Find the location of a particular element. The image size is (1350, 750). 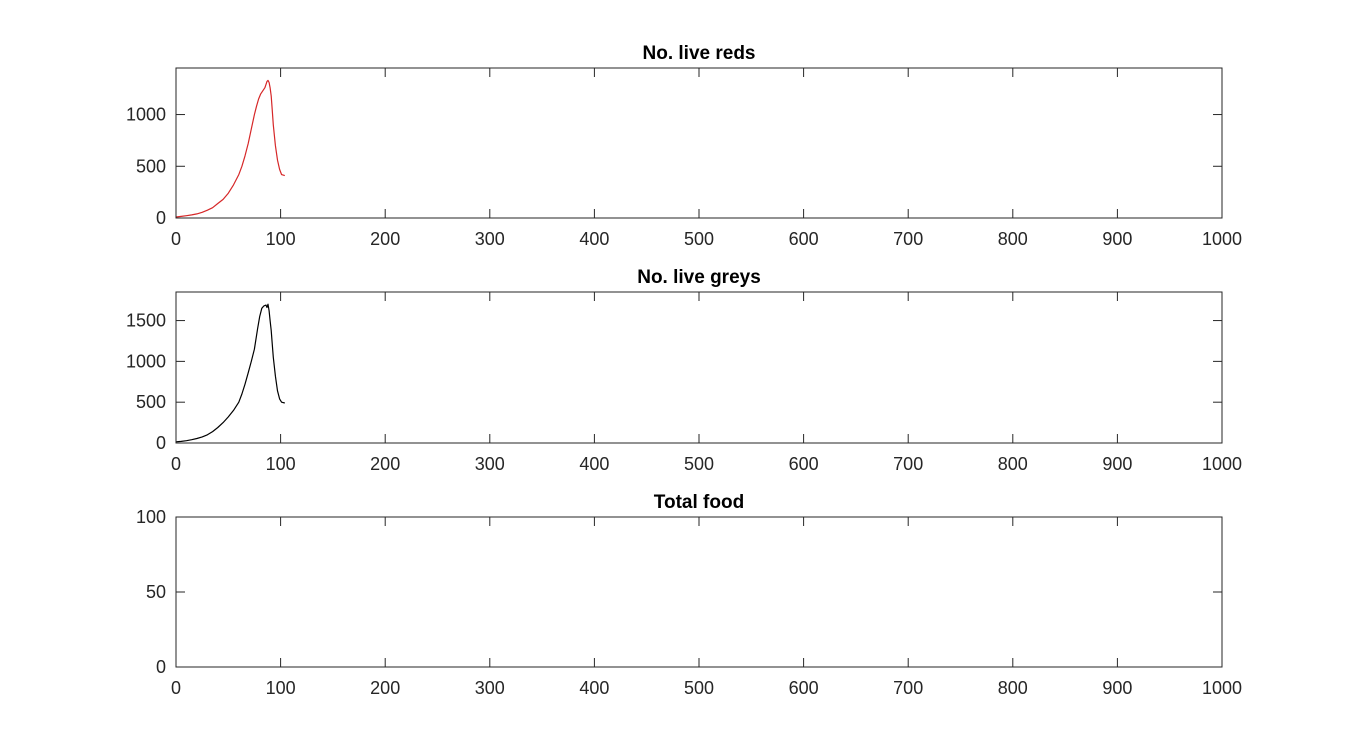

series-line-greys is located at coordinates (230, 373).